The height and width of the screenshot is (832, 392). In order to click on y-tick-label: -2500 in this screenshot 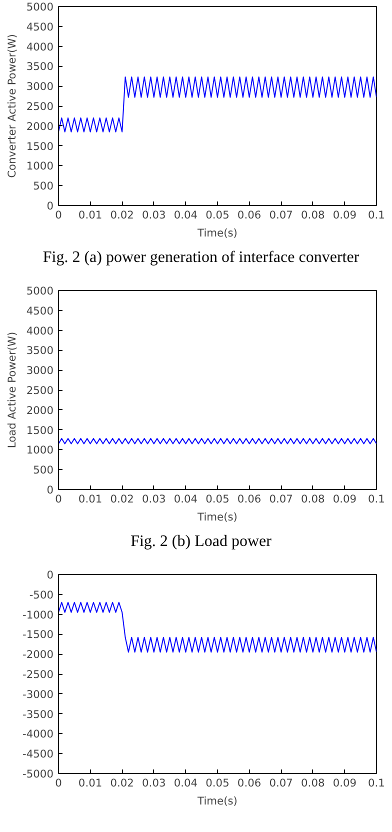, I will do `click(38, 674)`.